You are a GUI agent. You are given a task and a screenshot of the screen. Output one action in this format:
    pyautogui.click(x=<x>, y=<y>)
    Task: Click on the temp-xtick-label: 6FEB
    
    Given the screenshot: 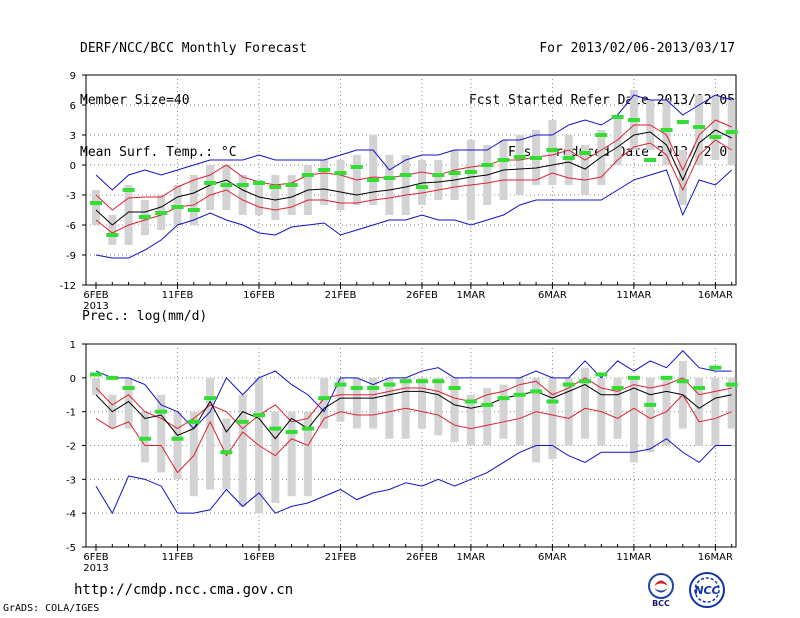 What is the action you would take?
    pyautogui.click(x=95, y=295)
    